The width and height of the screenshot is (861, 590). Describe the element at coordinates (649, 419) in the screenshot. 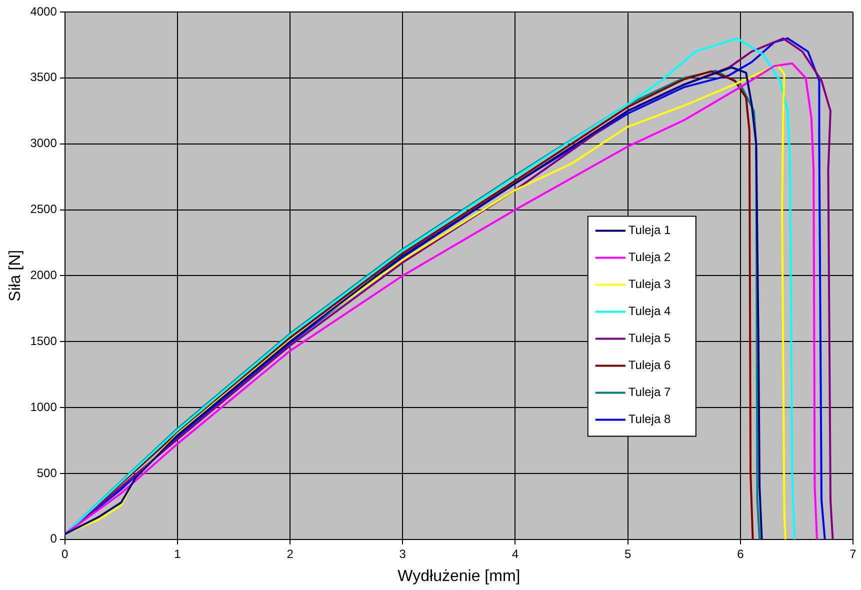

I see `legend-label: Tuleja 8` at that location.